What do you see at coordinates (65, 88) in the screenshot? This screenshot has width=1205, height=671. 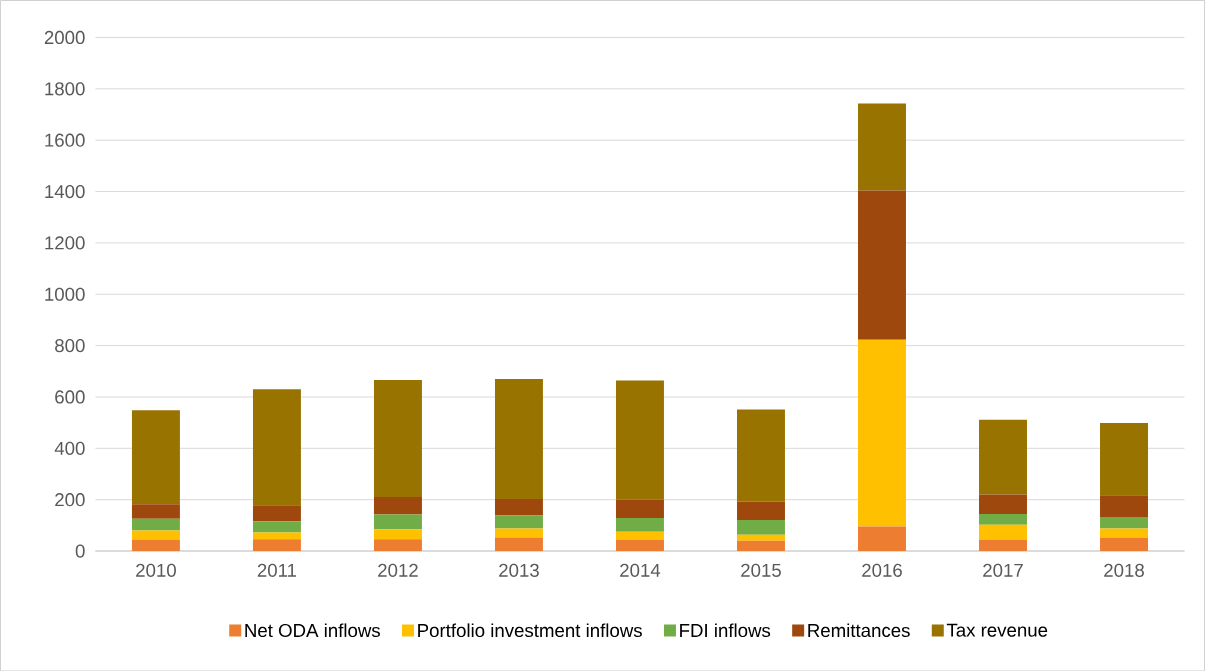 I see `y-tick-label: 1800` at bounding box center [65, 88].